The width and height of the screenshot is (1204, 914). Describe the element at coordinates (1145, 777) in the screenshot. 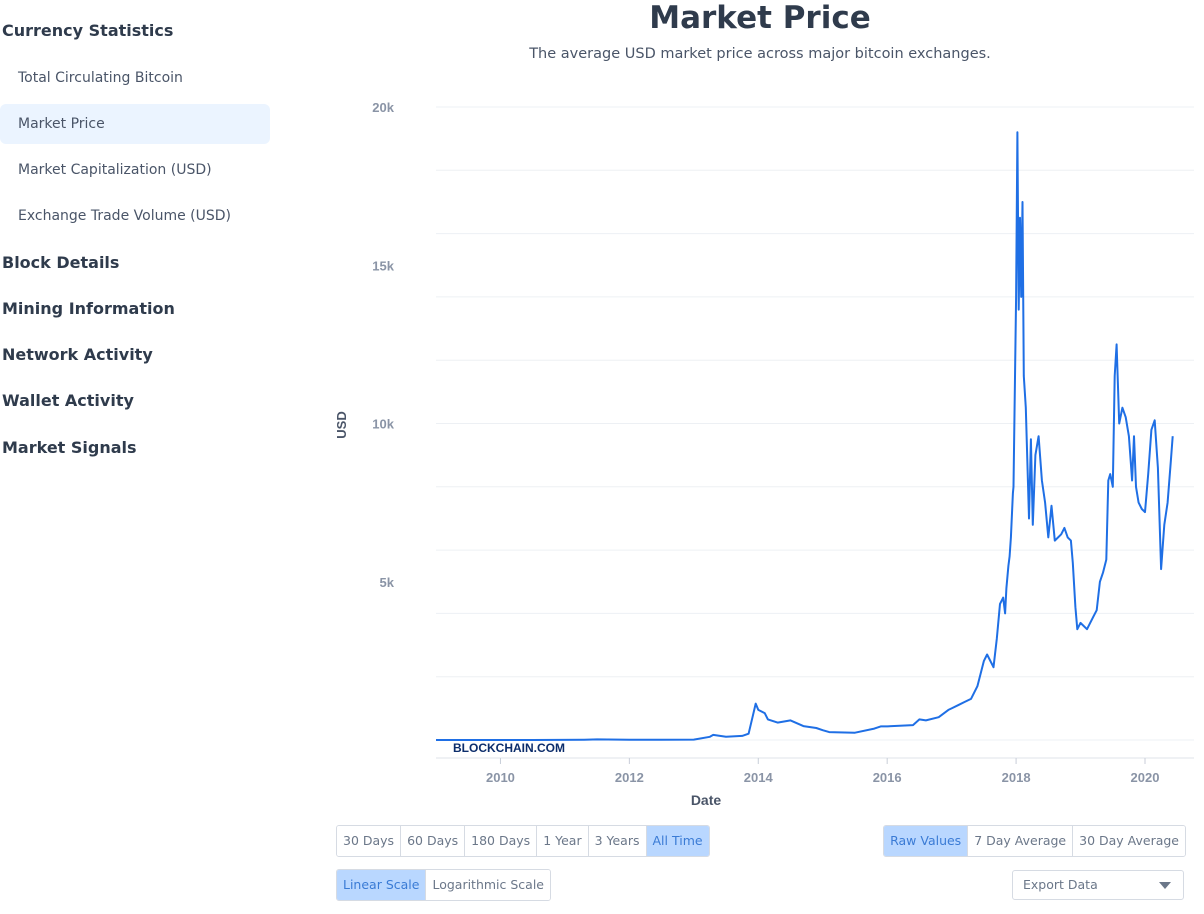

I see `x-tick-label: 2020` at that location.